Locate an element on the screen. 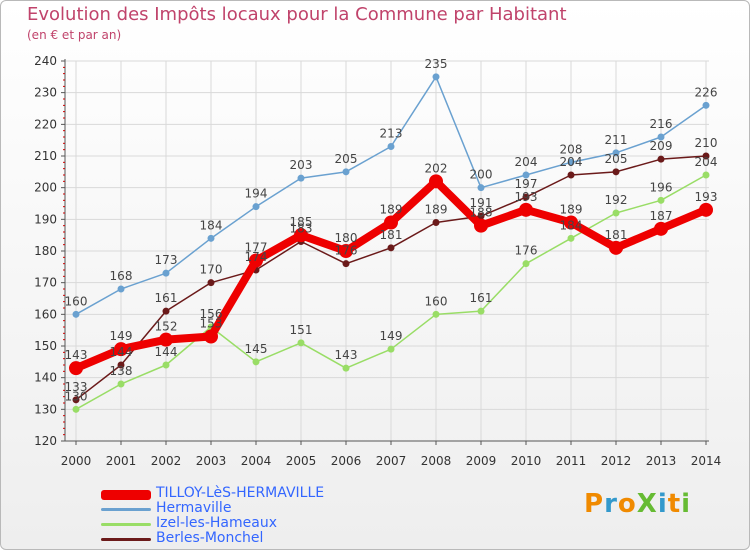  legend-swatch-izel is located at coordinates (126, 524).